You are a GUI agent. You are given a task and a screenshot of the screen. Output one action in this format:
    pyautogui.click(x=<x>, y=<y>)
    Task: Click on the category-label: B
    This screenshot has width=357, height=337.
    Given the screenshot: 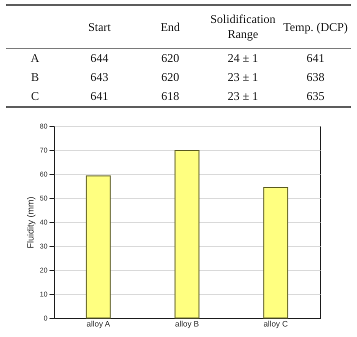 What is the action you would take?
    pyautogui.click(x=34, y=77)
    